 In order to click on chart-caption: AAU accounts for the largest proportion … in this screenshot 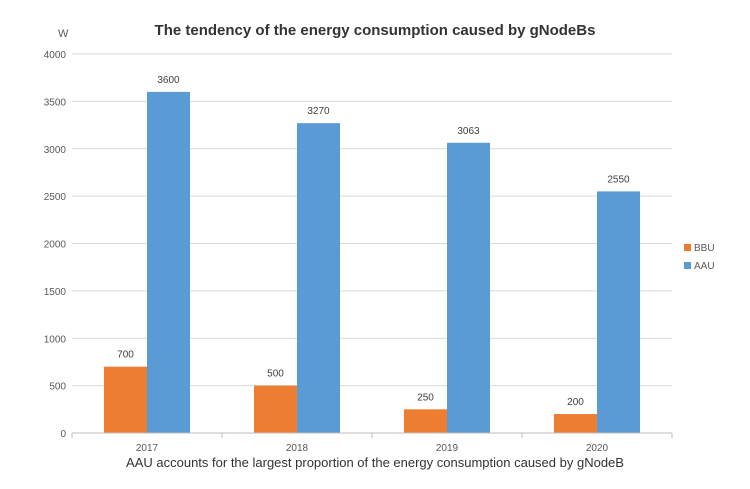, I will do `click(375, 462)`.